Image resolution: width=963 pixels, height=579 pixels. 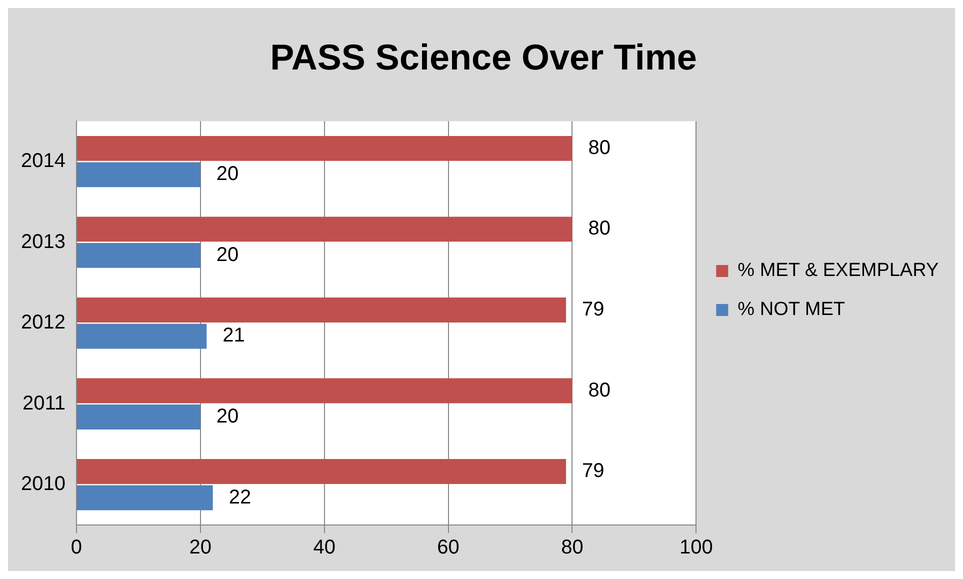 What do you see at coordinates (44, 403) in the screenshot?
I see `y-tick-label: 2011` at bounding box center [44, 403].